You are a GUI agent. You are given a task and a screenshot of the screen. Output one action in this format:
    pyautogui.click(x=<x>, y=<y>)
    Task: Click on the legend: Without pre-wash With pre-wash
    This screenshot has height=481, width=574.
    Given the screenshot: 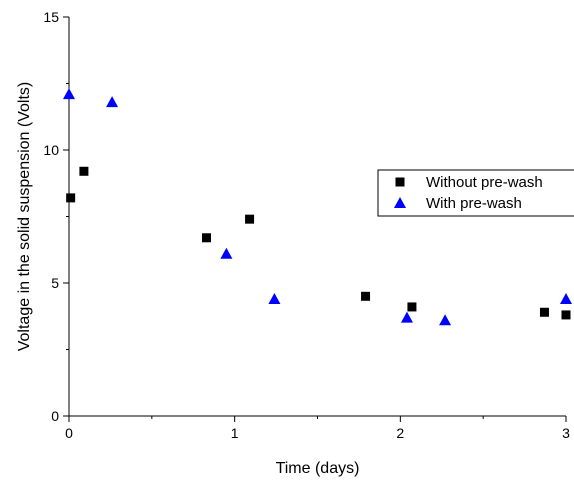 What is the action you would take?
    pyautogui.click(x=475, y=193)
    